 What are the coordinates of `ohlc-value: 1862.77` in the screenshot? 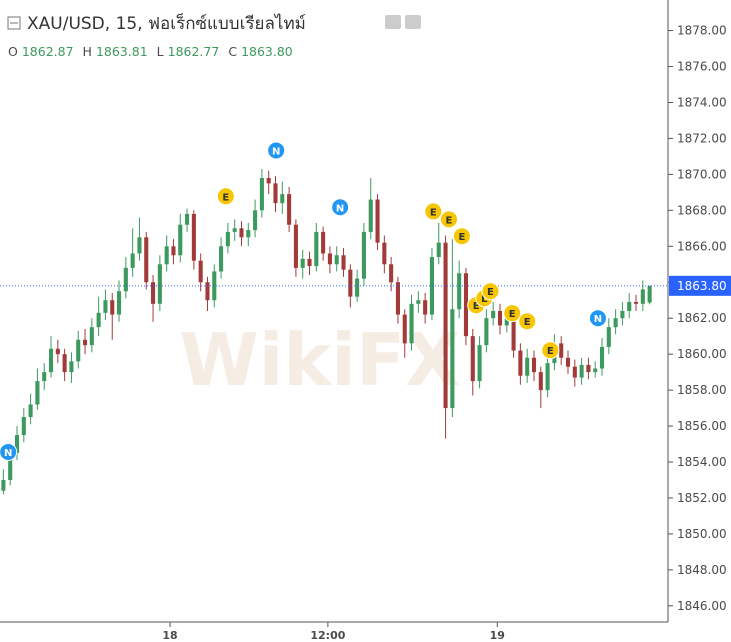 It's located at (194, 51).